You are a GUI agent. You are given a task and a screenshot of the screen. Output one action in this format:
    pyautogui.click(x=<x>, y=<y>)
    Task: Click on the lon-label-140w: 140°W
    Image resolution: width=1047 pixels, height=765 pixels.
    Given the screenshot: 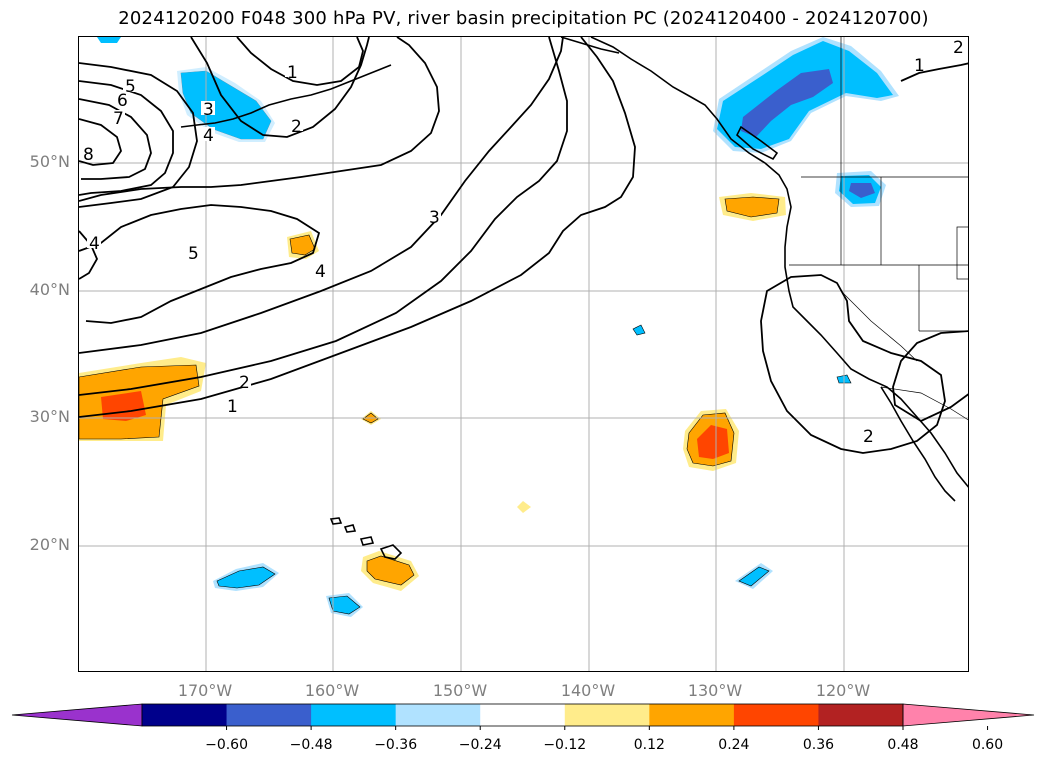 What is the action you would take?
    pyautogui.click(x=588, y=690)
    